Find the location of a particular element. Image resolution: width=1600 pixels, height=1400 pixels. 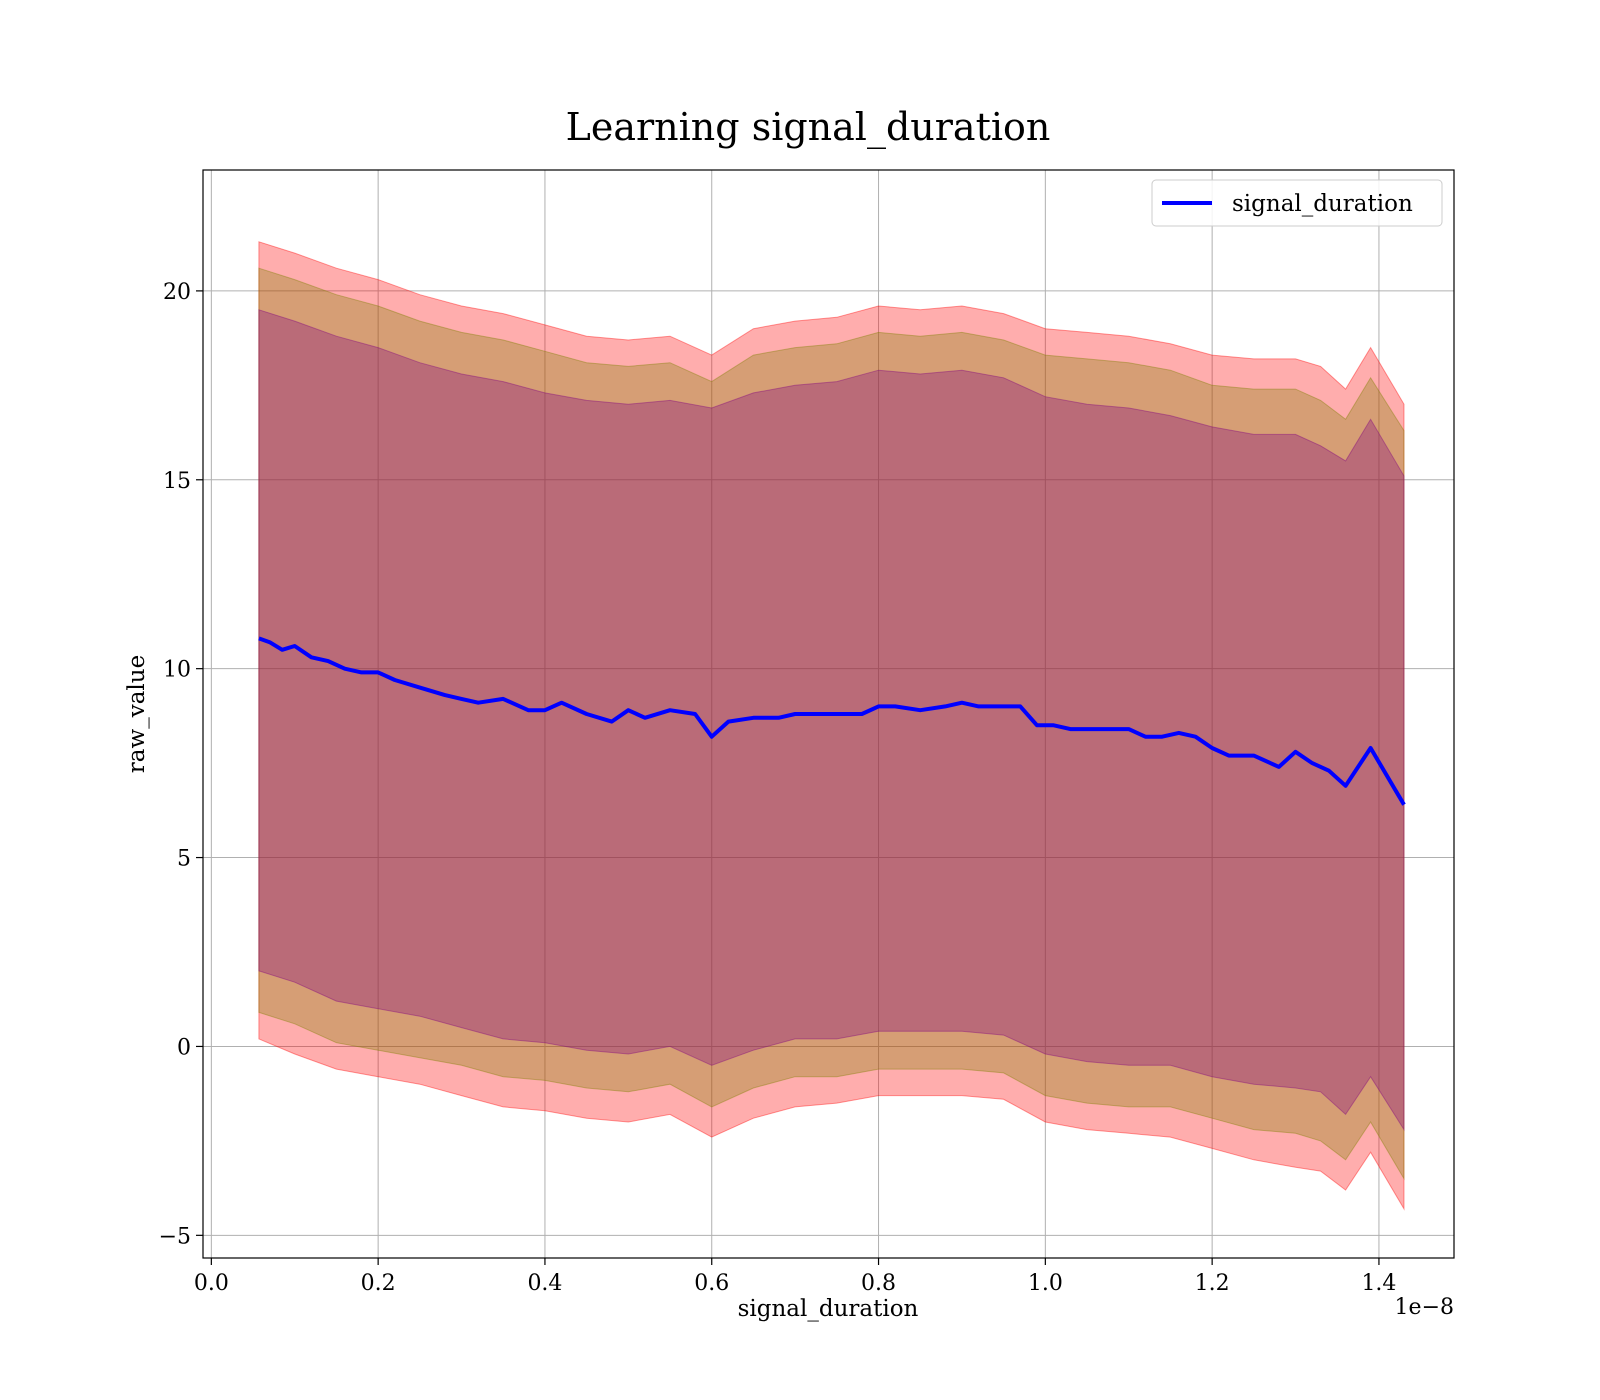

chart-title: Learning signal_duration is located at coordinates (808, 127).